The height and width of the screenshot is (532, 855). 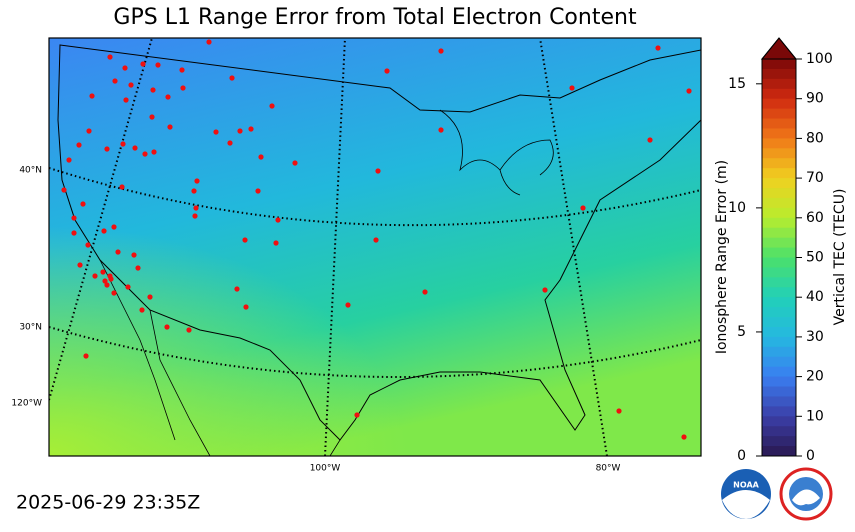 I want to click on lon-label: 100°W, so click(x=325, y=469).